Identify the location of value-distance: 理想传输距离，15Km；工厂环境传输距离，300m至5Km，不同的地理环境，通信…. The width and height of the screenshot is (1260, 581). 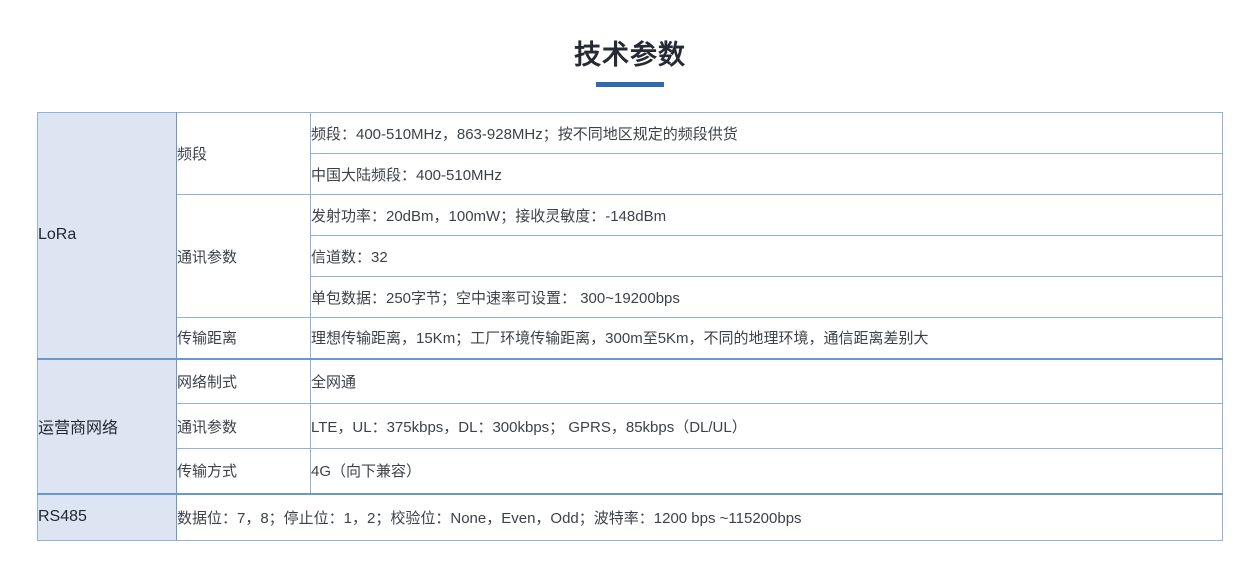
(766, 338).